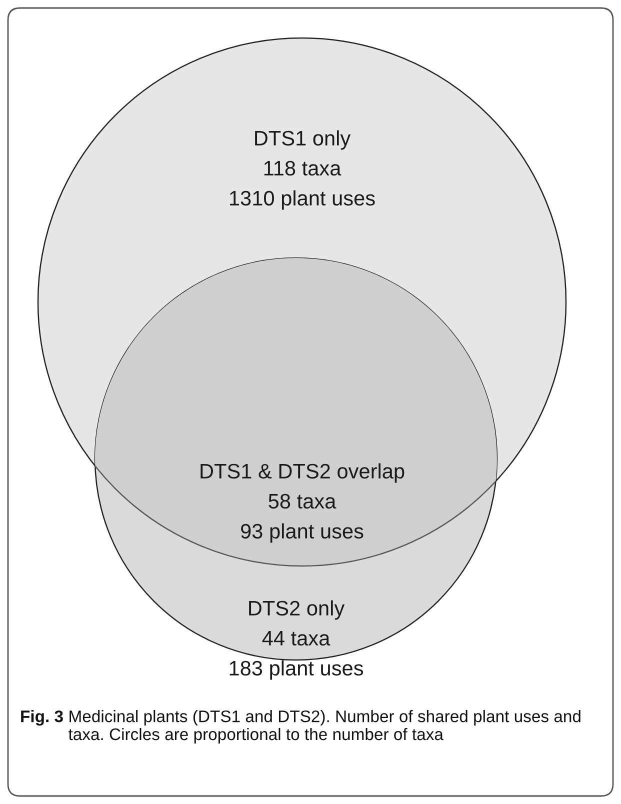 Image resolution: width=621 pixels, height=804 pixels. What do you see at coordinates (297, 670) in the screenshot?
I see `data-label: 183 plant uses` at bounding box center [297, 670].